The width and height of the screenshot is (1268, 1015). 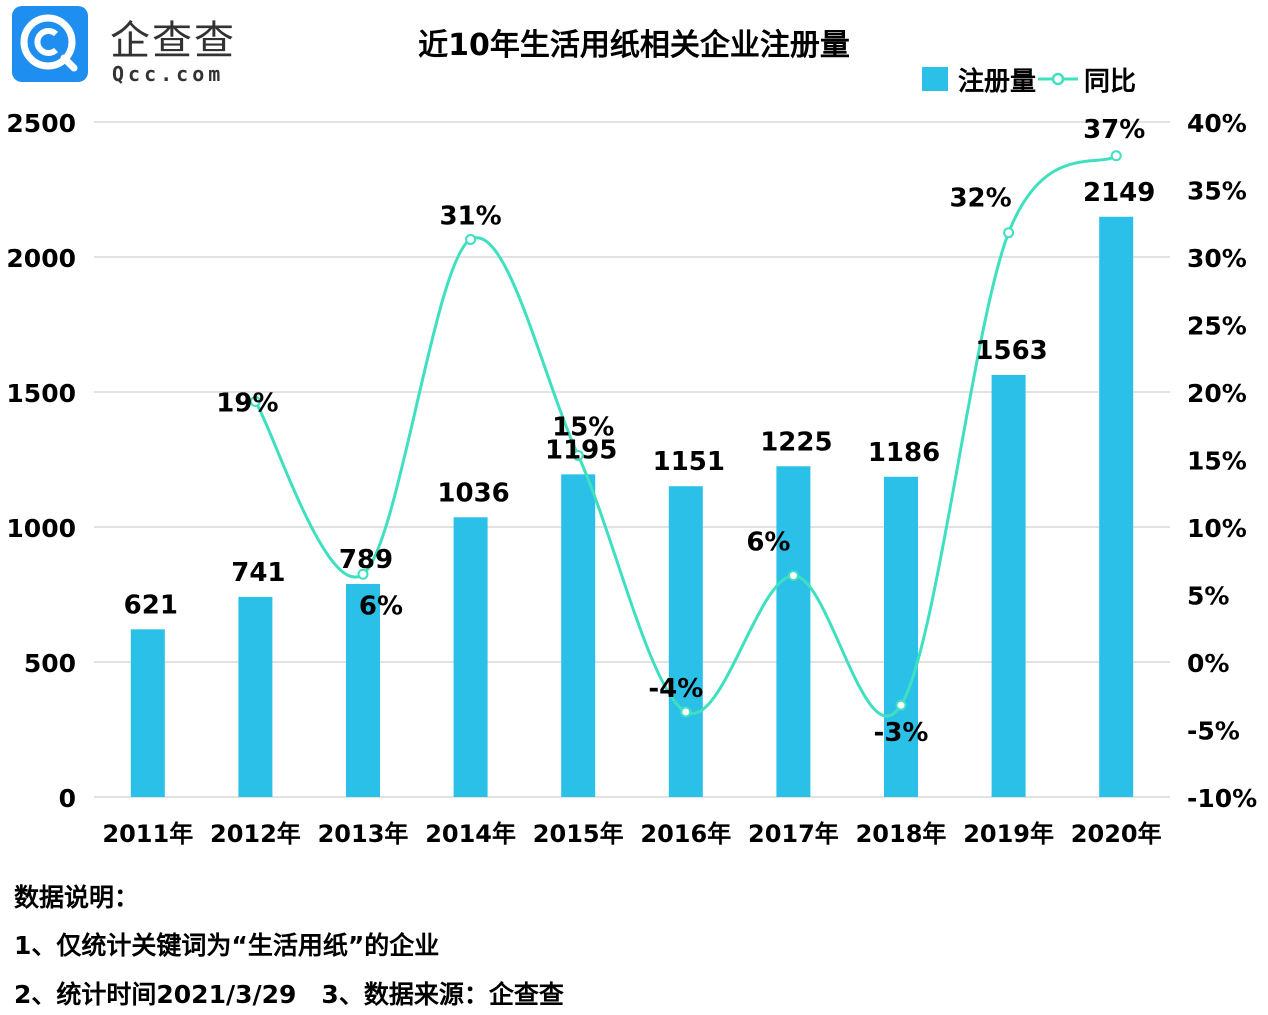 I want to click on qcc-logo: 企查查 Qcc.com, so click(x=127, y=46).